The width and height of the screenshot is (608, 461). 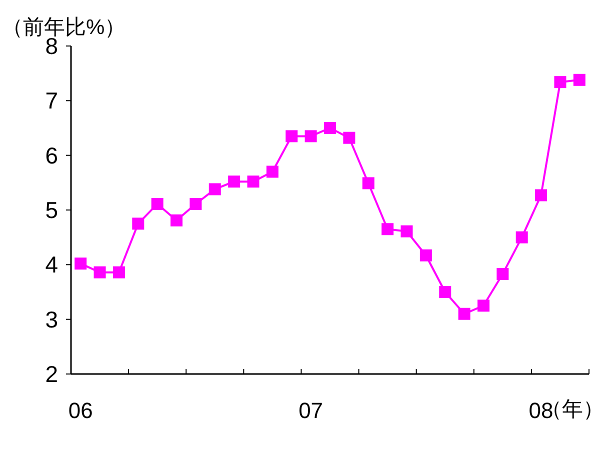 I want to click on ytick: 4, so click(x=51, y=265).